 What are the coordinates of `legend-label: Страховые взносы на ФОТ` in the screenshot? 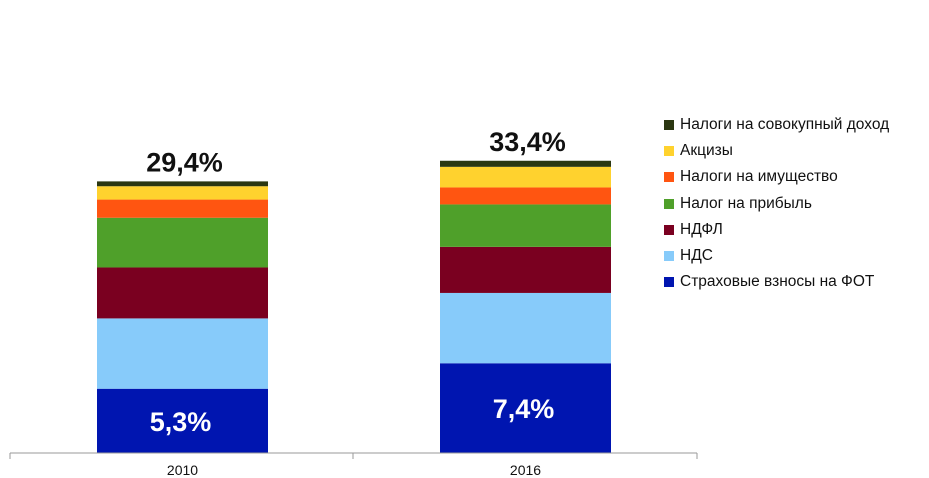 It's located at (777, 282).